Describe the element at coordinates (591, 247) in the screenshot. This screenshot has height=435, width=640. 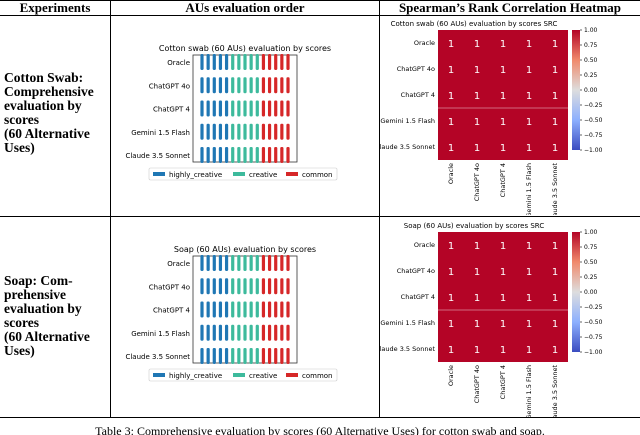
I see `colorbar-tick-label: 0.75` at that location.